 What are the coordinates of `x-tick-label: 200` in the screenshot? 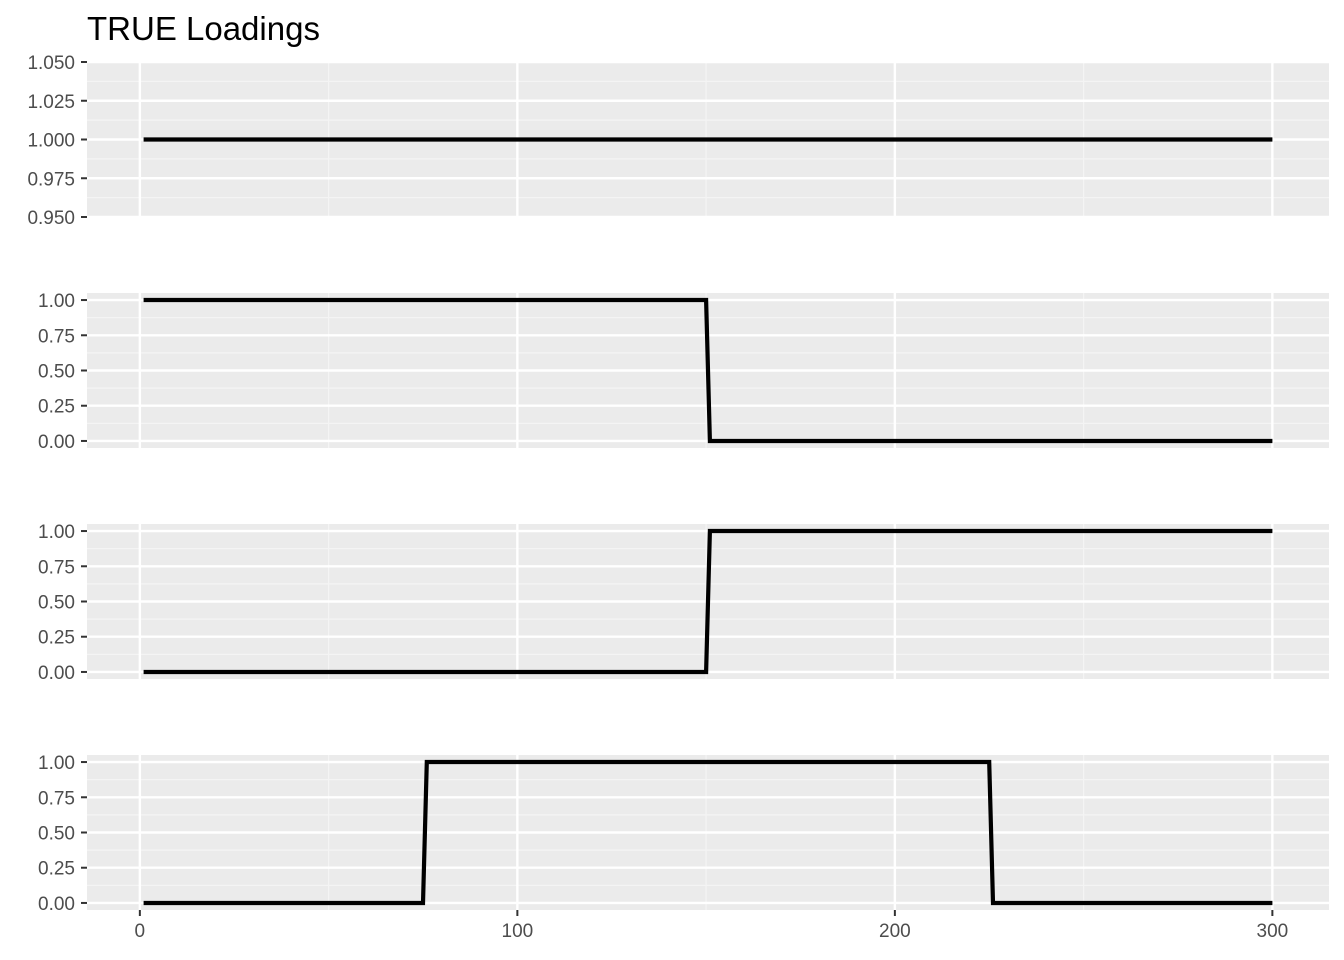 It's located at (895, 931).